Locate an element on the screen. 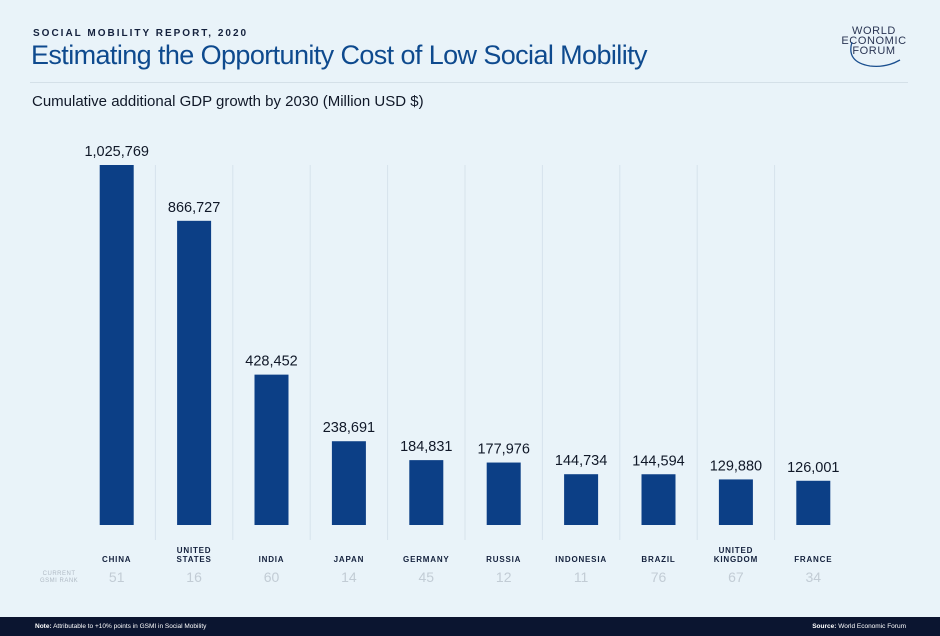 The width and height of the screenshot is (940, 636). data-label: 144,594 is located at coordinates (658, 461).